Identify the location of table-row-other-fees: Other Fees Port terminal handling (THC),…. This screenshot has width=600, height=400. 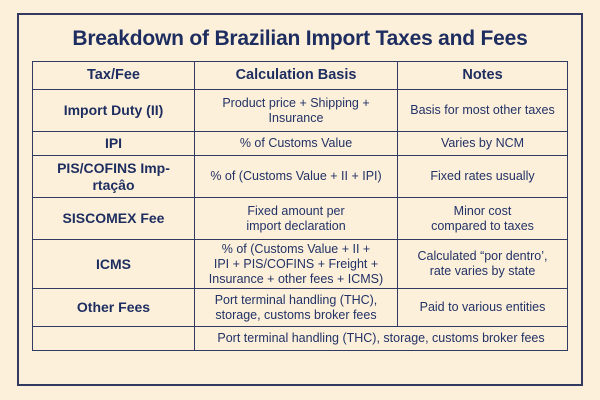
(300, 308).